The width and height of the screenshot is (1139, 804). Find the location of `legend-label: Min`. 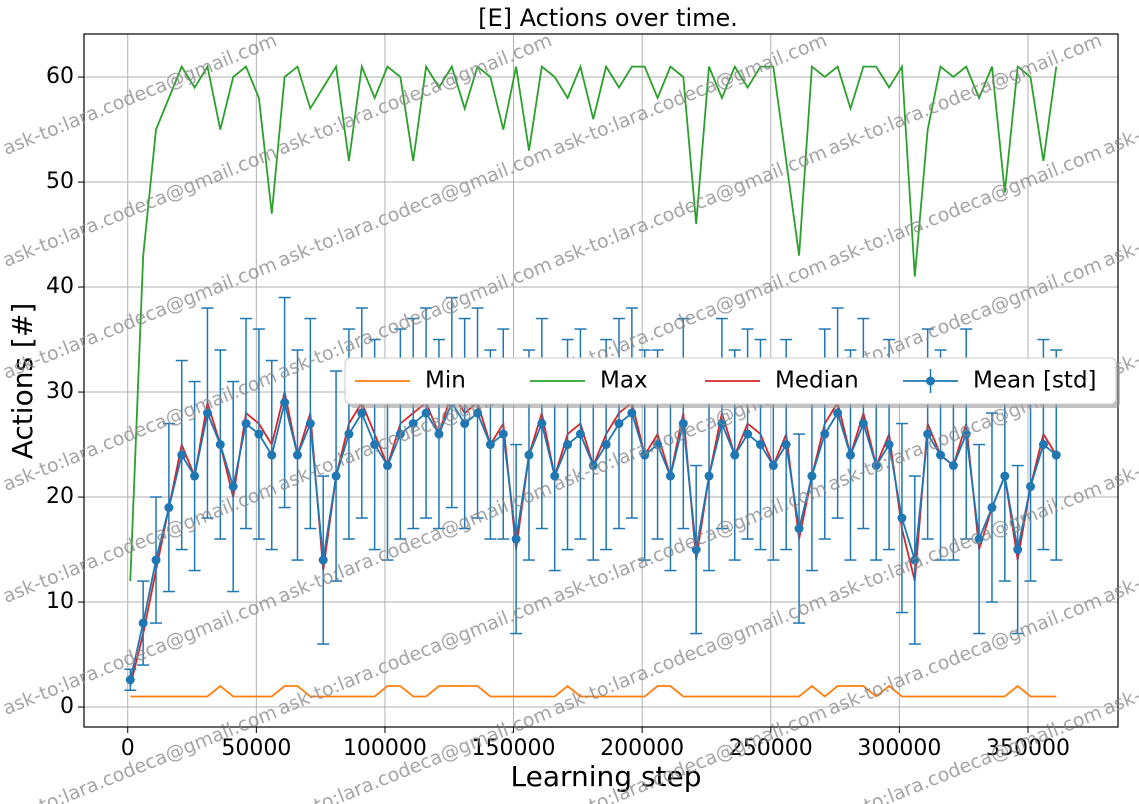

legend-label: Min is located at coordinates (445, 381).